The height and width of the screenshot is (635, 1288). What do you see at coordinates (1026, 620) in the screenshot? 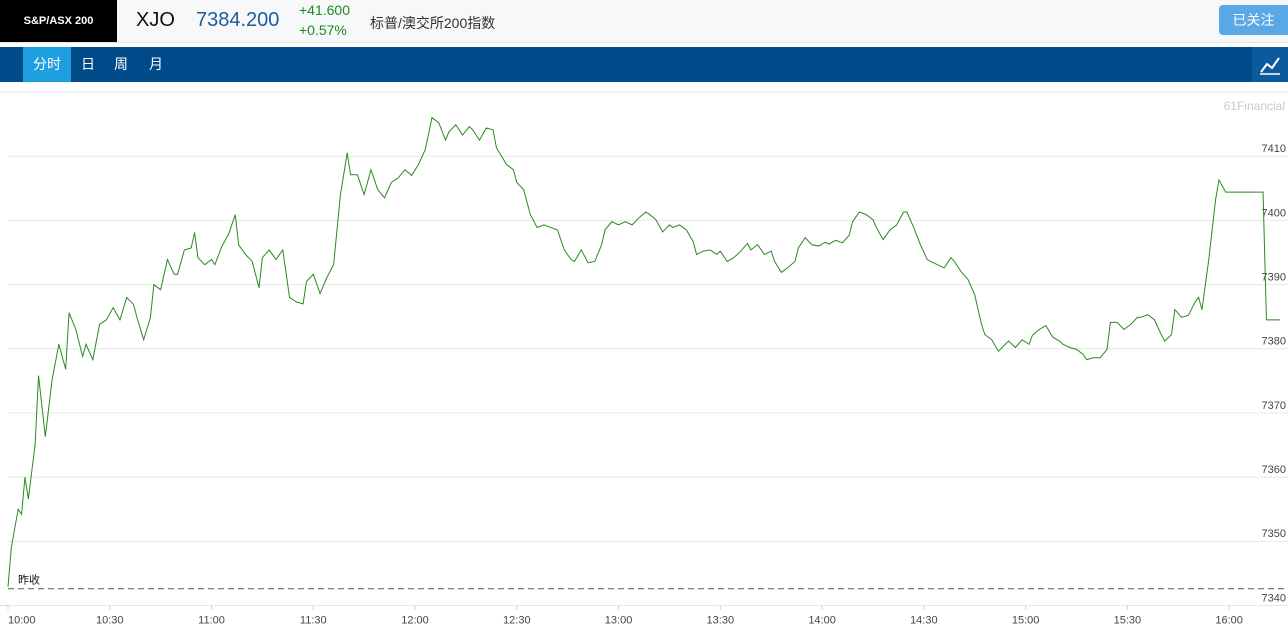
I see `x-tick-label: 15:00` at bounding box center [1026, 620].